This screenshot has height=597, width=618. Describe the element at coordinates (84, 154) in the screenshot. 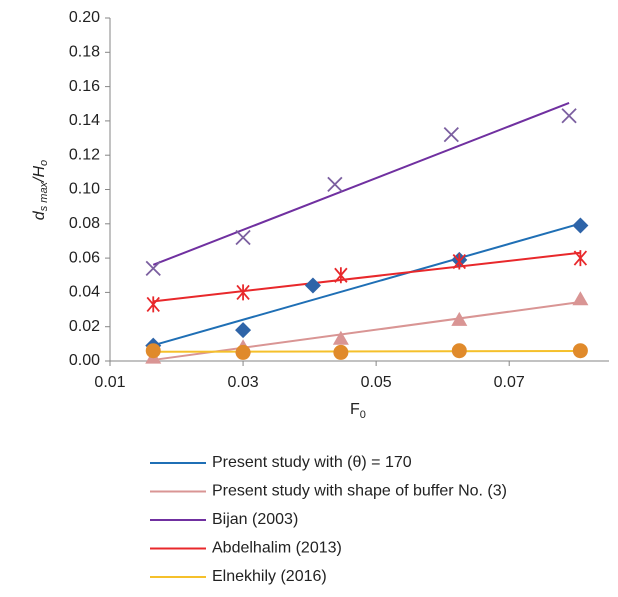

I see `y-tick-label: 0.12` at that location.